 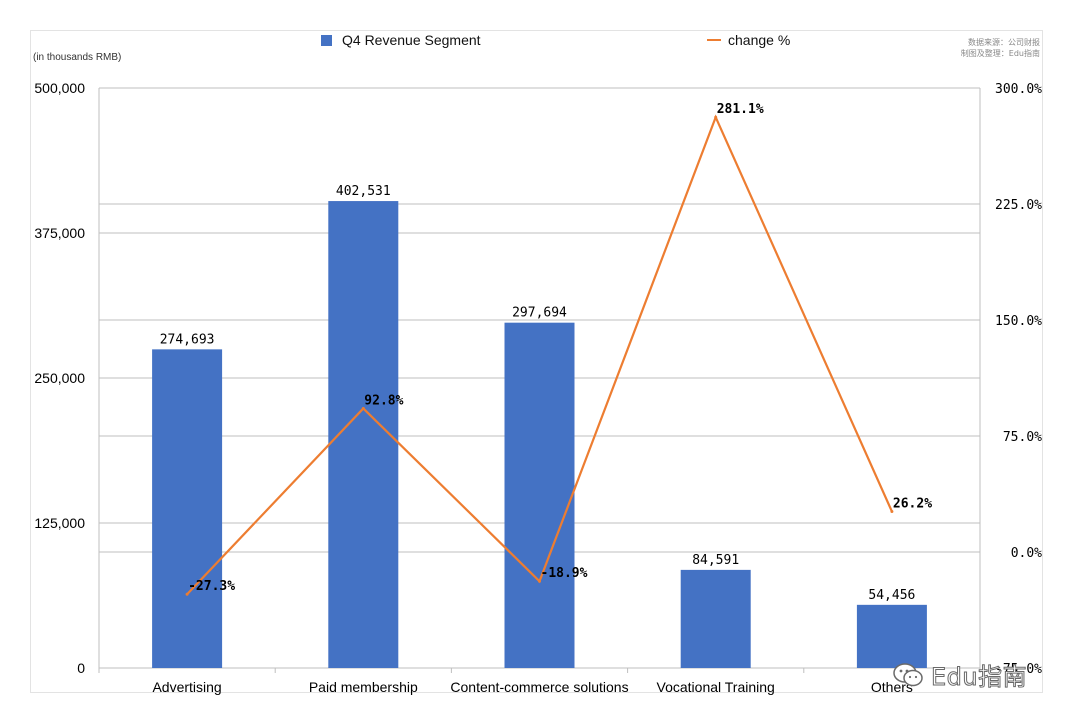 What do you see at coordinates (539, 313) in the screenshot?
I see `bar-value-label-2: 297,694` at bounding box center [539, 313].